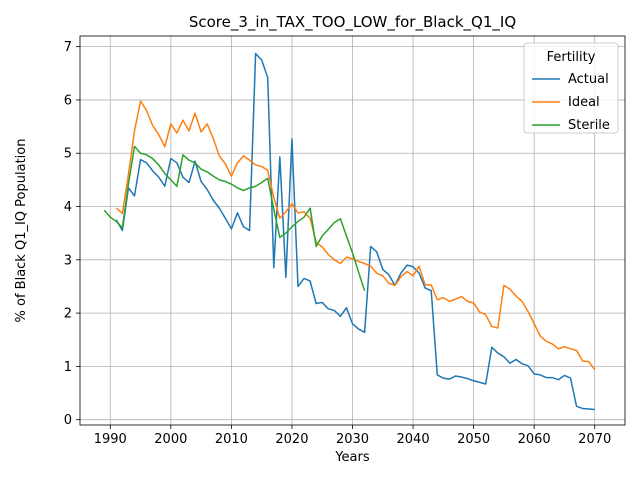 The image size is (640, 480). What do you see at coordinates (231, 439) in the screenshot?
I see `x-tick-label: 2010` at bounding box center [231, 439].